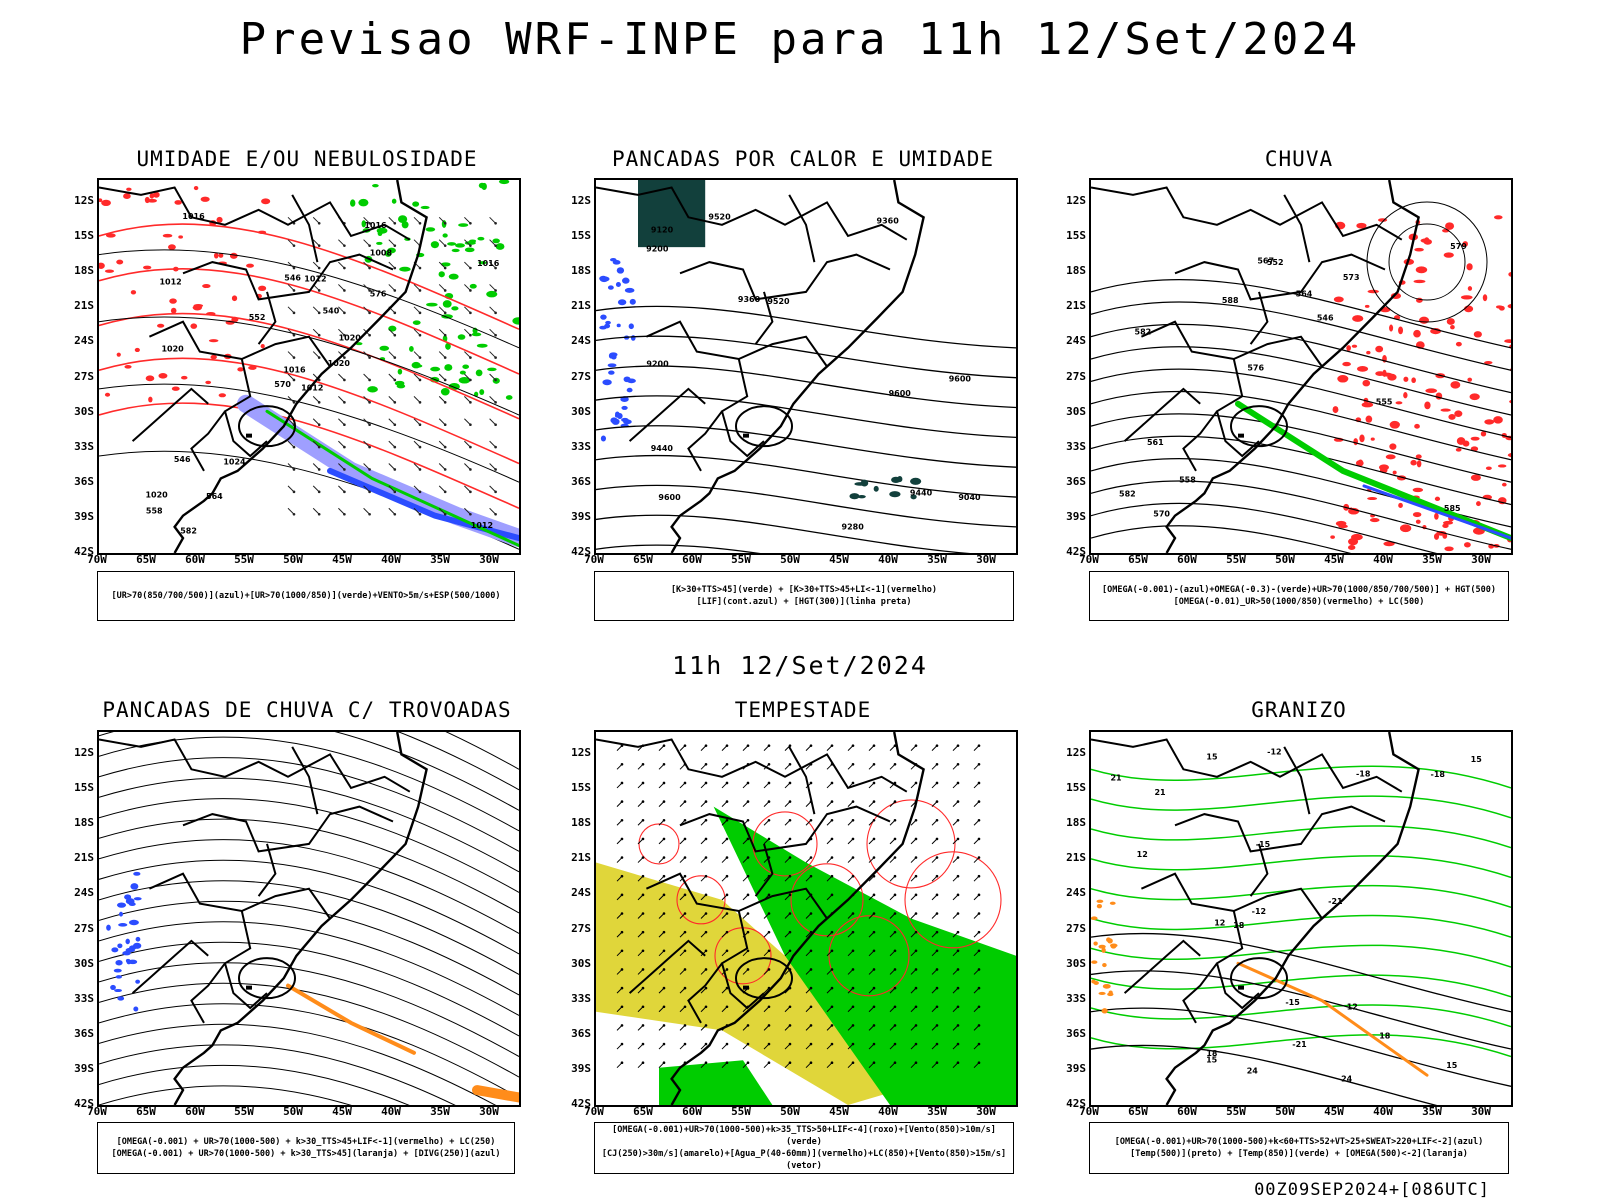  What do you see at coordinates (1325, 317) in the screenshot?
I see `contour-label: 546` at bounding box center [1325, 317].